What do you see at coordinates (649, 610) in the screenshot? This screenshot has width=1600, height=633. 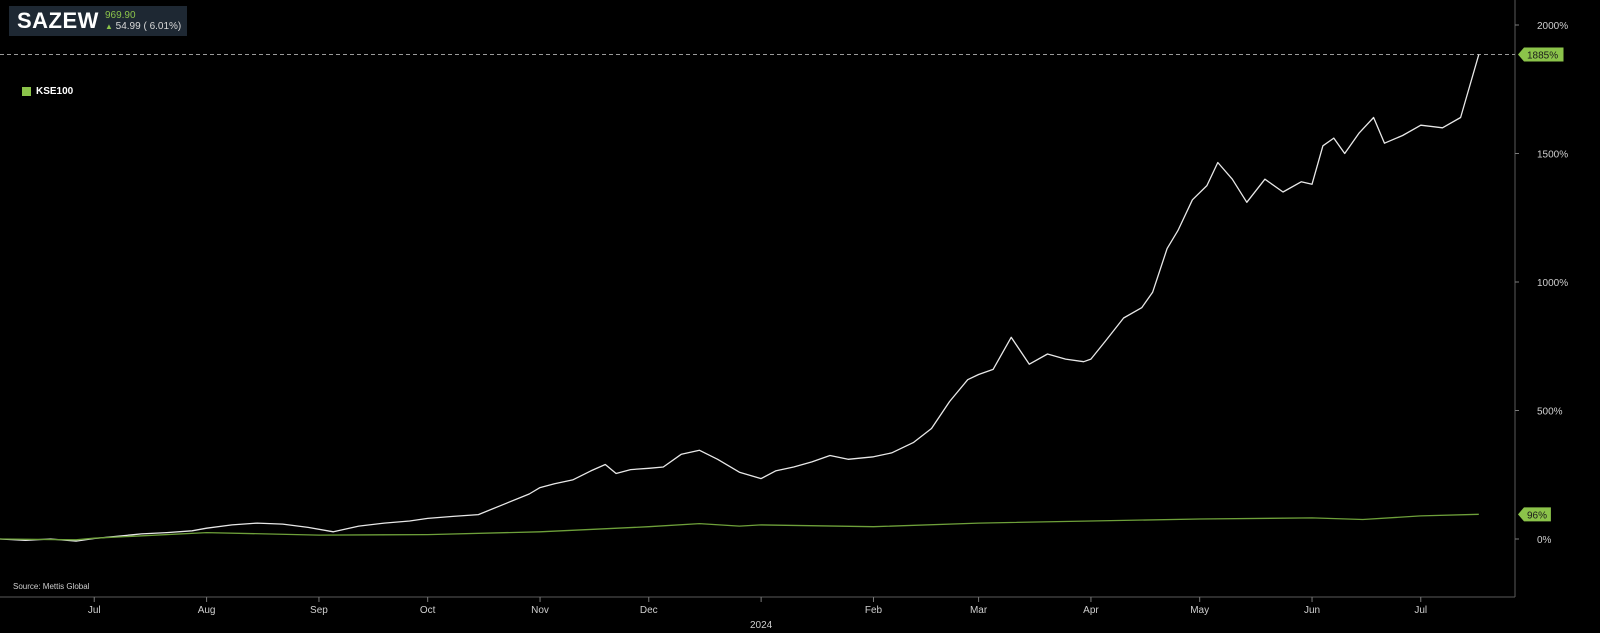 I see `x-tick-label: Dec` at bounding box center [649, 610].